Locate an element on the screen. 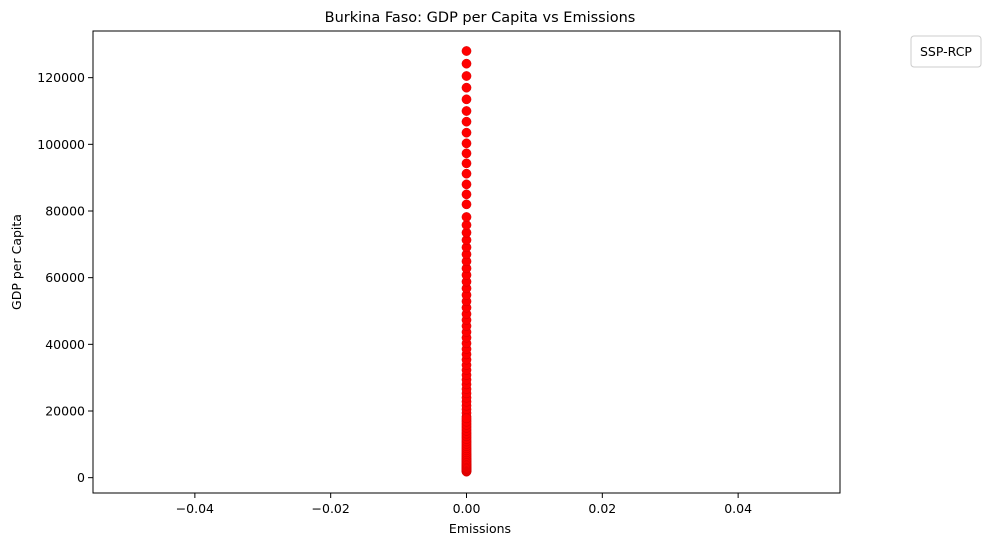  x-axis-label: Emissions is located at coordinates (480, 528).